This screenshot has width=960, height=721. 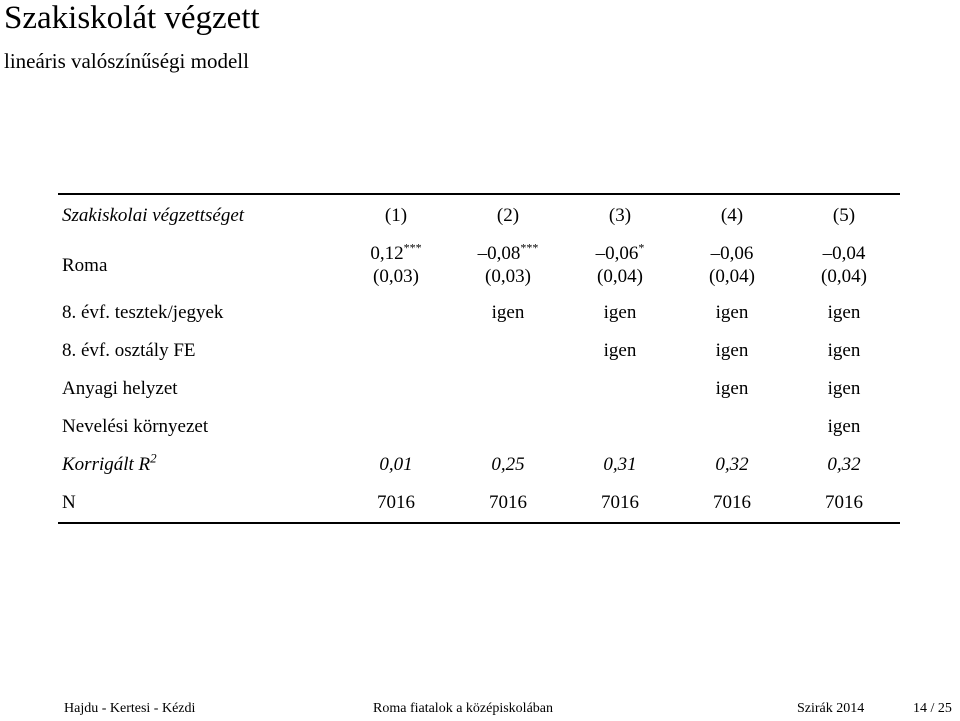 What do you see at coordinates (153, 215) in the screenshot?
I see `header-label: Szakiskolai végzettséget` at bounding box center [153, 215].